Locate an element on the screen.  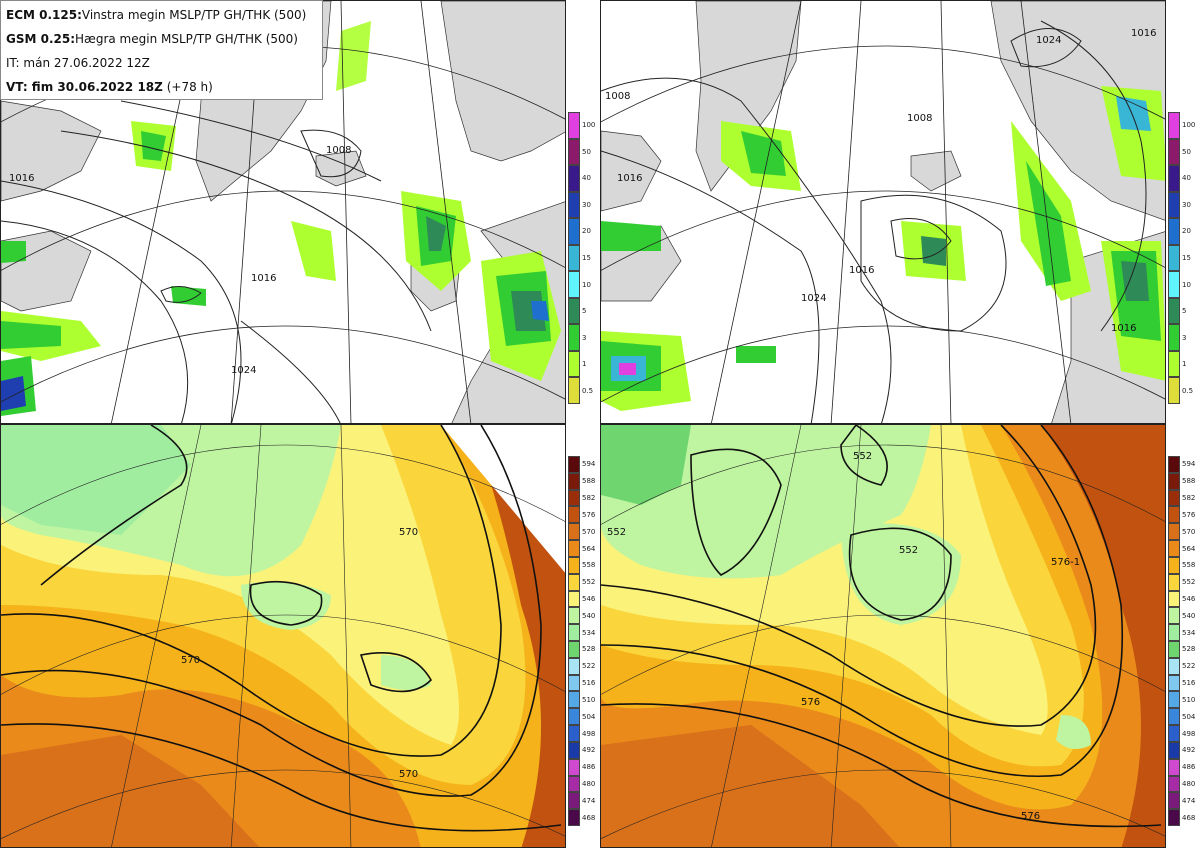
thickness-tick-label: 504 is located at coordinates (1189, 716).